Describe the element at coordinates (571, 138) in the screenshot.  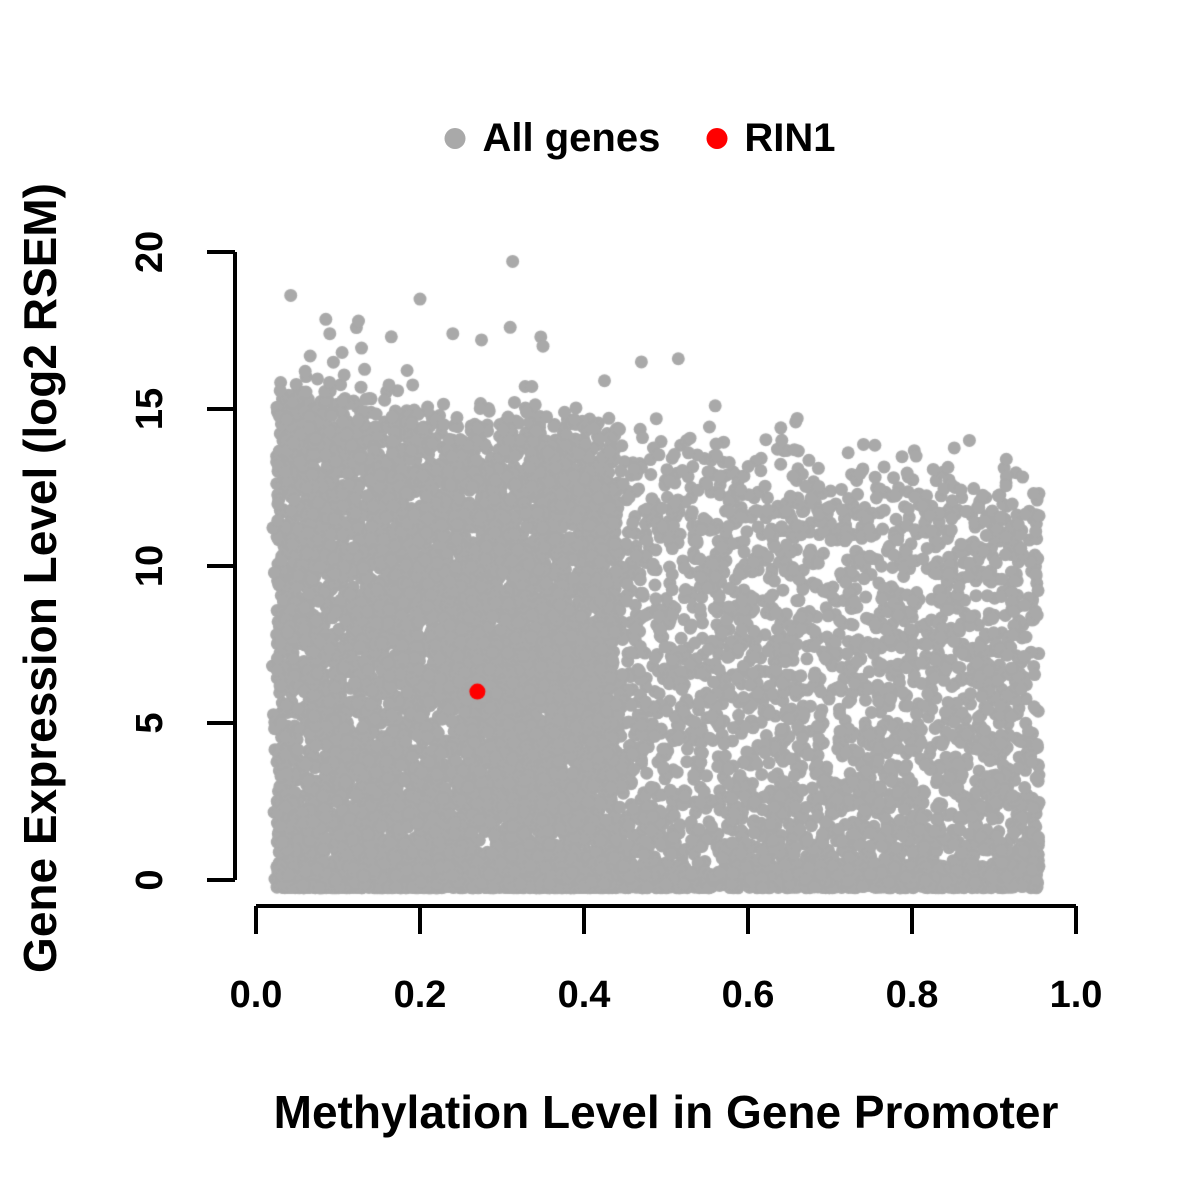
I see `legend-label-all-genes: All genes` at that location.